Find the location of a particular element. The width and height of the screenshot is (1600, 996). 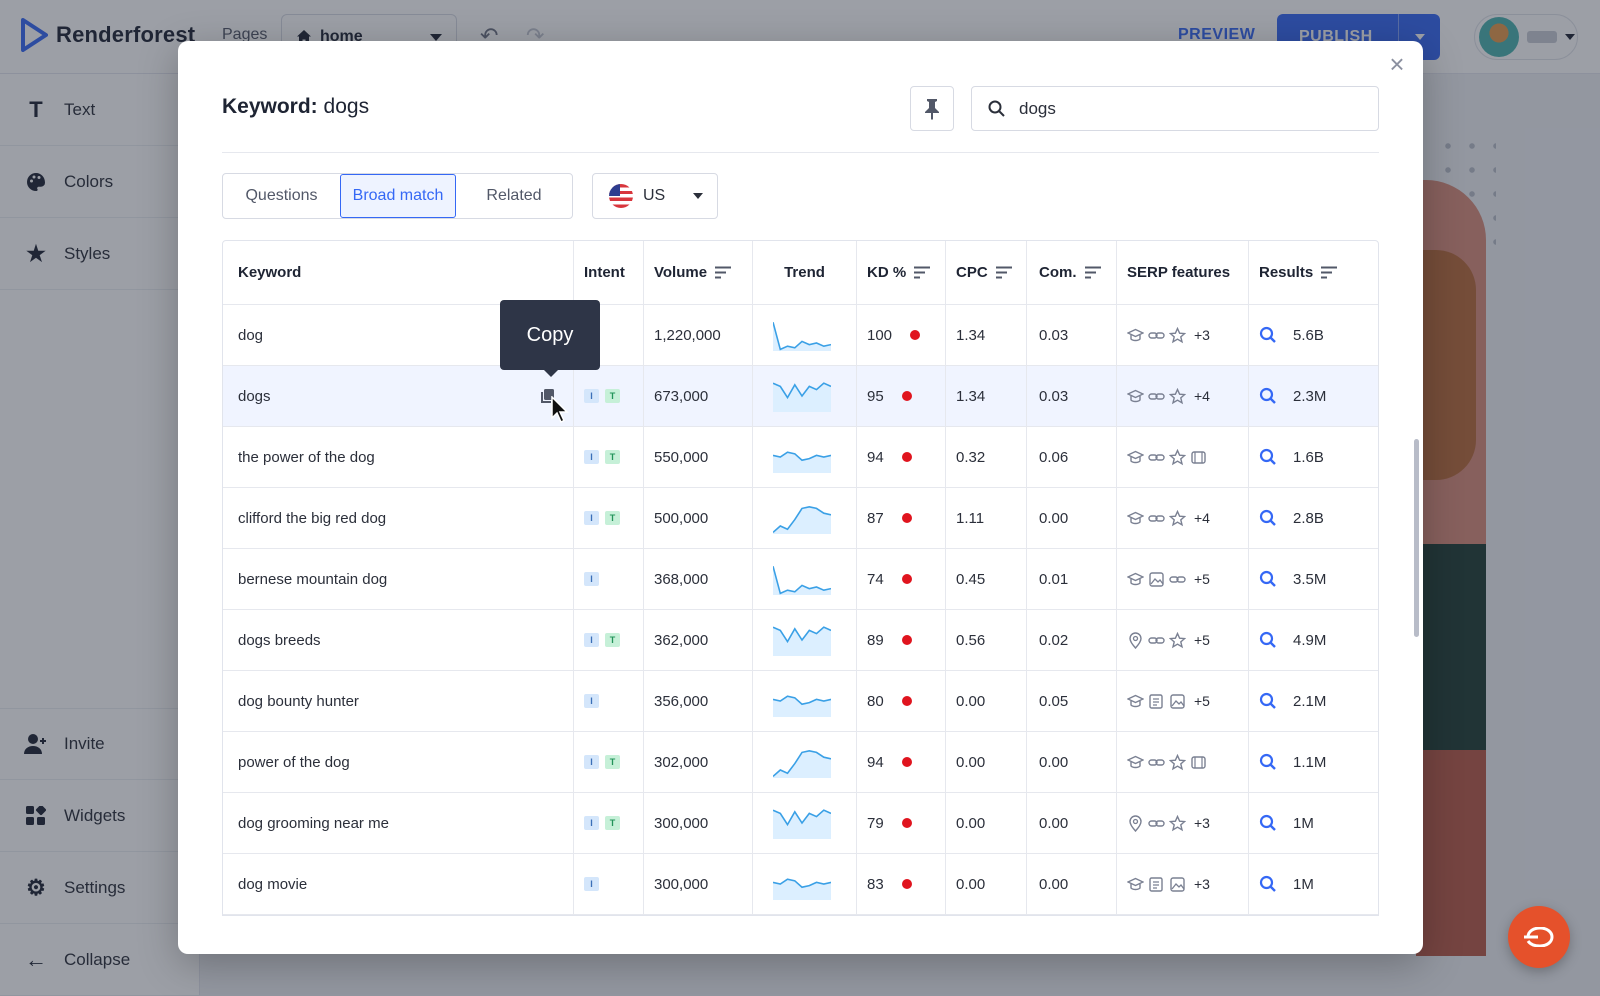

results-cell: 2.8B is located at coordinates (1302, 518).